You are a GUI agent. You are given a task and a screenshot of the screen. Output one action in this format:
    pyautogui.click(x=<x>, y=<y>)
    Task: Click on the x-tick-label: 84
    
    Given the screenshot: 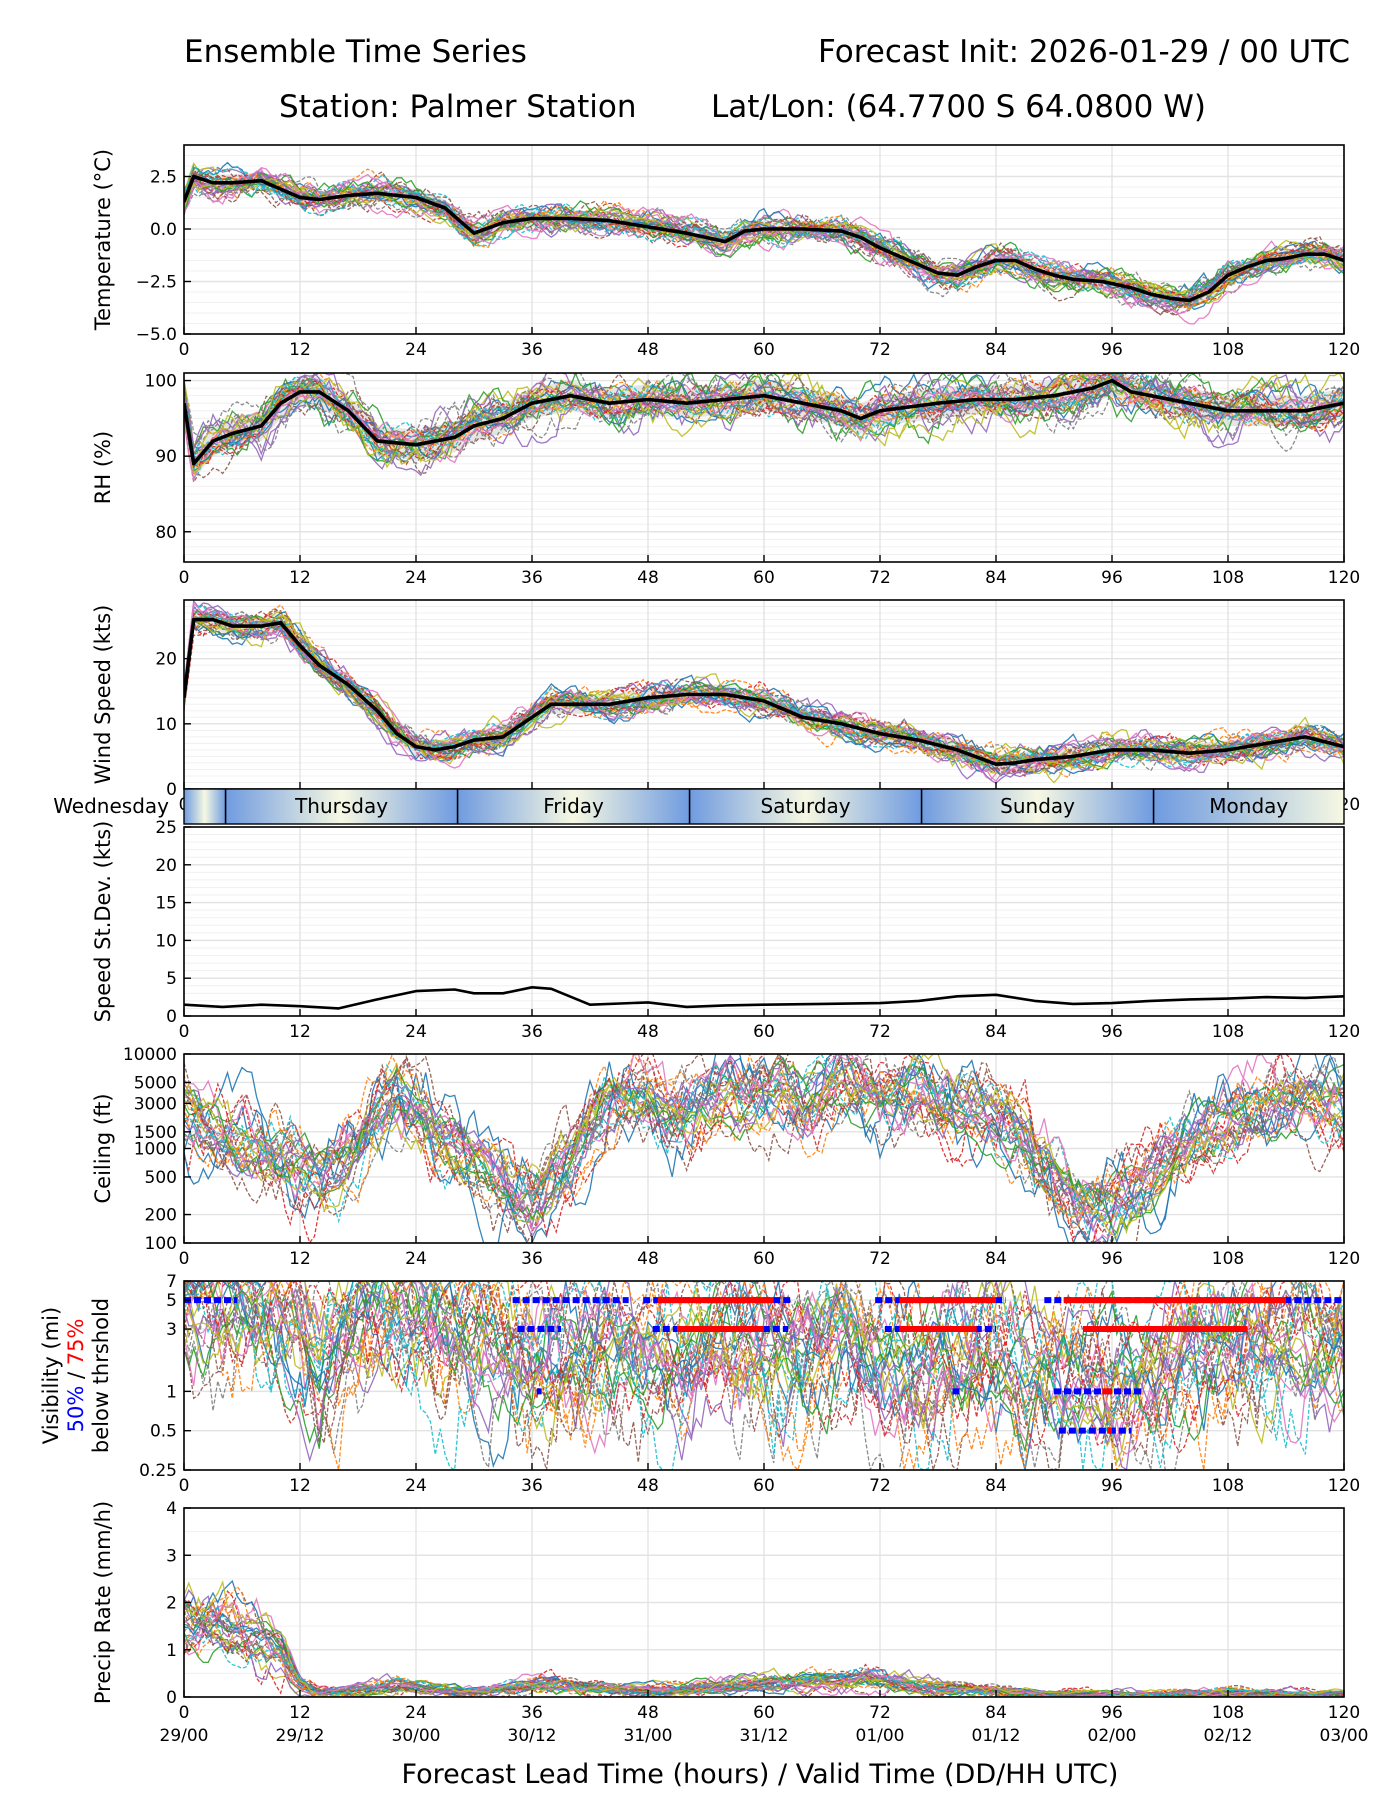 What is the action you would take?
    pyautogui.click(x=996, y=578)
    